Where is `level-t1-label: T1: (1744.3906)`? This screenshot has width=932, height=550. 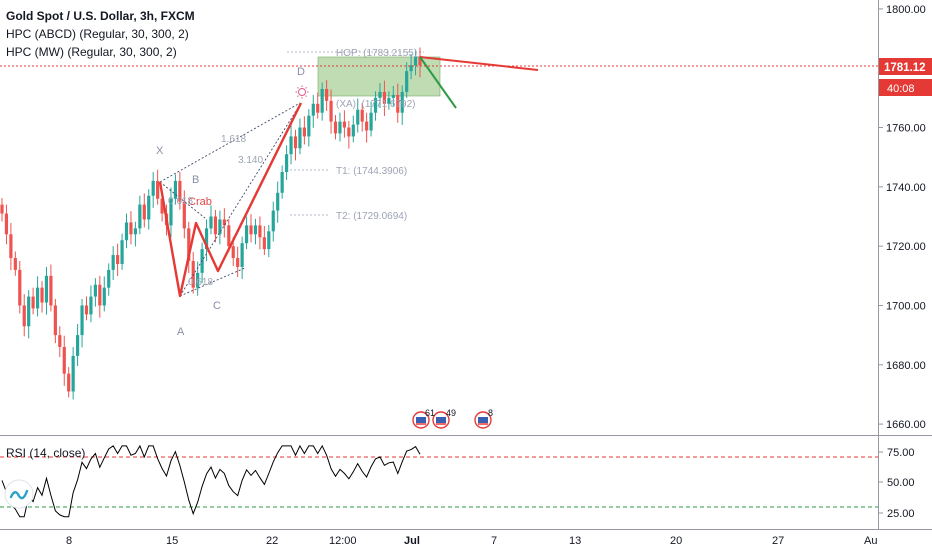
level-t1-label: T1: (1744.3906) is located at coordinates (371, 171).